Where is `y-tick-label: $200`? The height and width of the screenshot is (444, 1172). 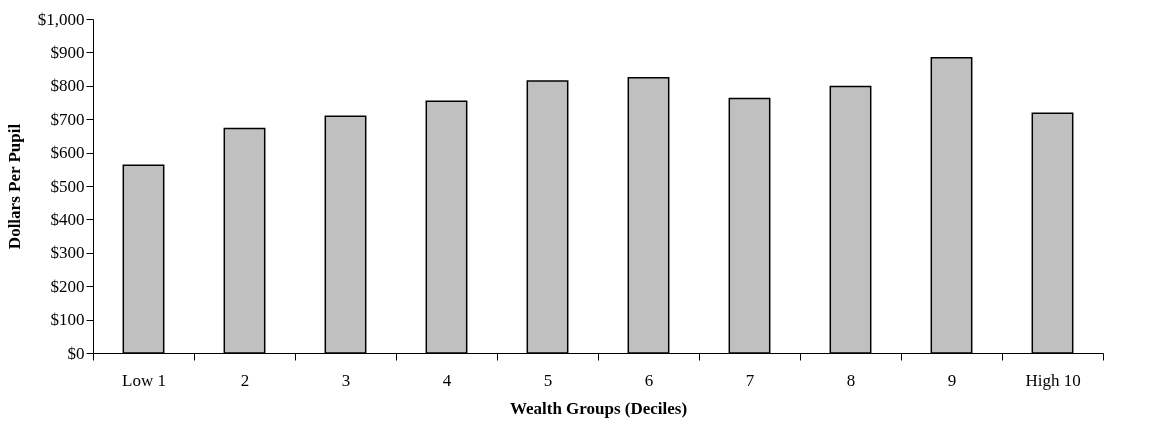 y-tick-label: $200 is located at coordinates (67, 286).